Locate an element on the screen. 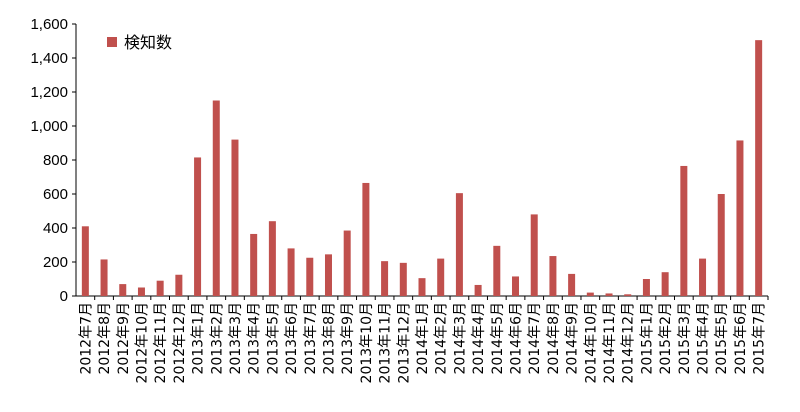 The height and width of the screenshot is (412, 800). x-tick-label: 2013年10月 is located at coordinates (367, 342).